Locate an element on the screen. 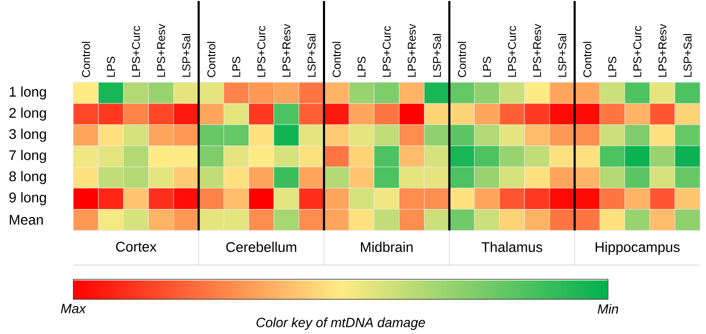  text: Midbrain is located at coordinates (386, 247).